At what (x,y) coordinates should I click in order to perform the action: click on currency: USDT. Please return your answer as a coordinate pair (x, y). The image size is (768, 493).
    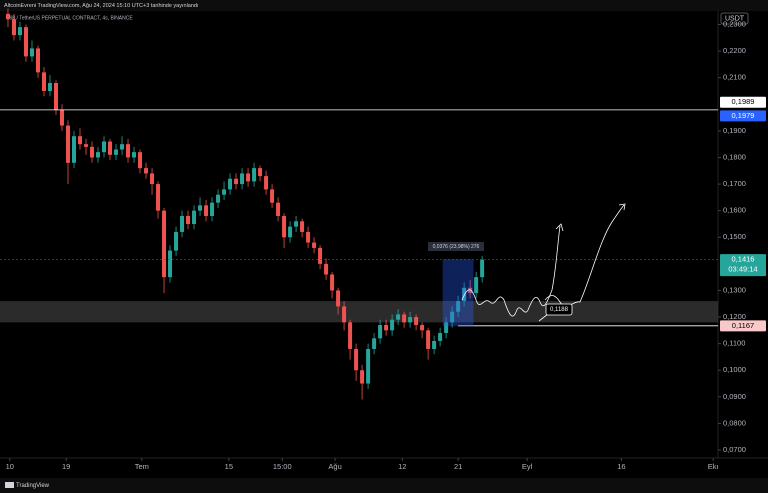
    Looking at the image, I should click on (735, 18).